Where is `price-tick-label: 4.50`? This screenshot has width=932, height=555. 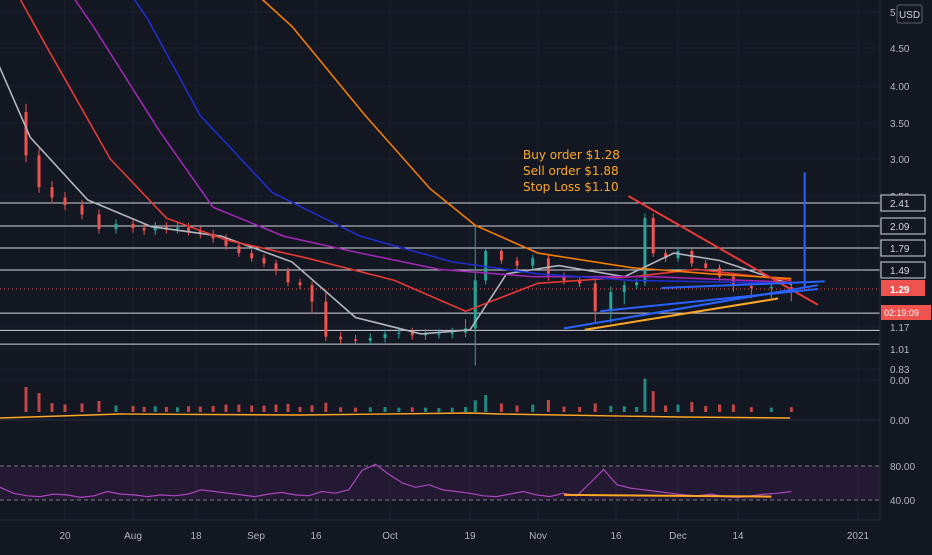 price-tick-label: 4.50 is located at coordinates (900, 49).